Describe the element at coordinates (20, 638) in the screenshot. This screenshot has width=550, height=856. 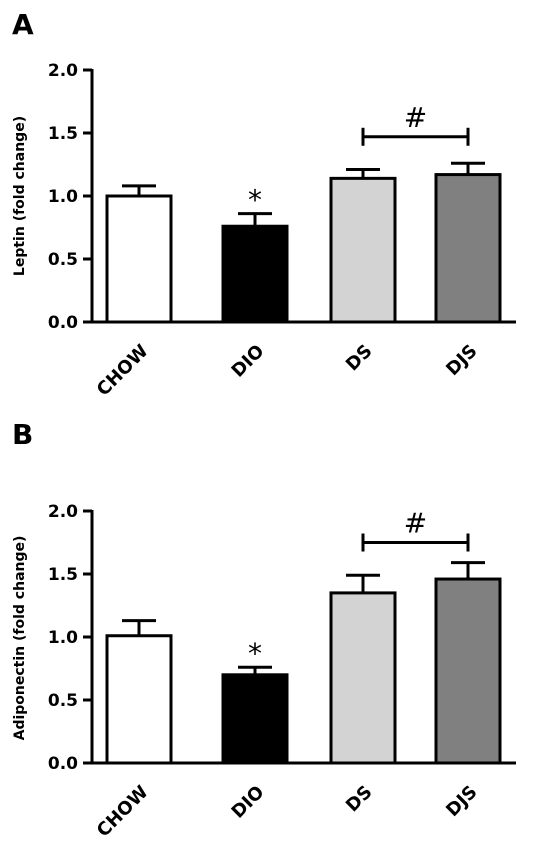
I see `panel-b-y-axis-title: Adiponectin (fold change)` at that location.